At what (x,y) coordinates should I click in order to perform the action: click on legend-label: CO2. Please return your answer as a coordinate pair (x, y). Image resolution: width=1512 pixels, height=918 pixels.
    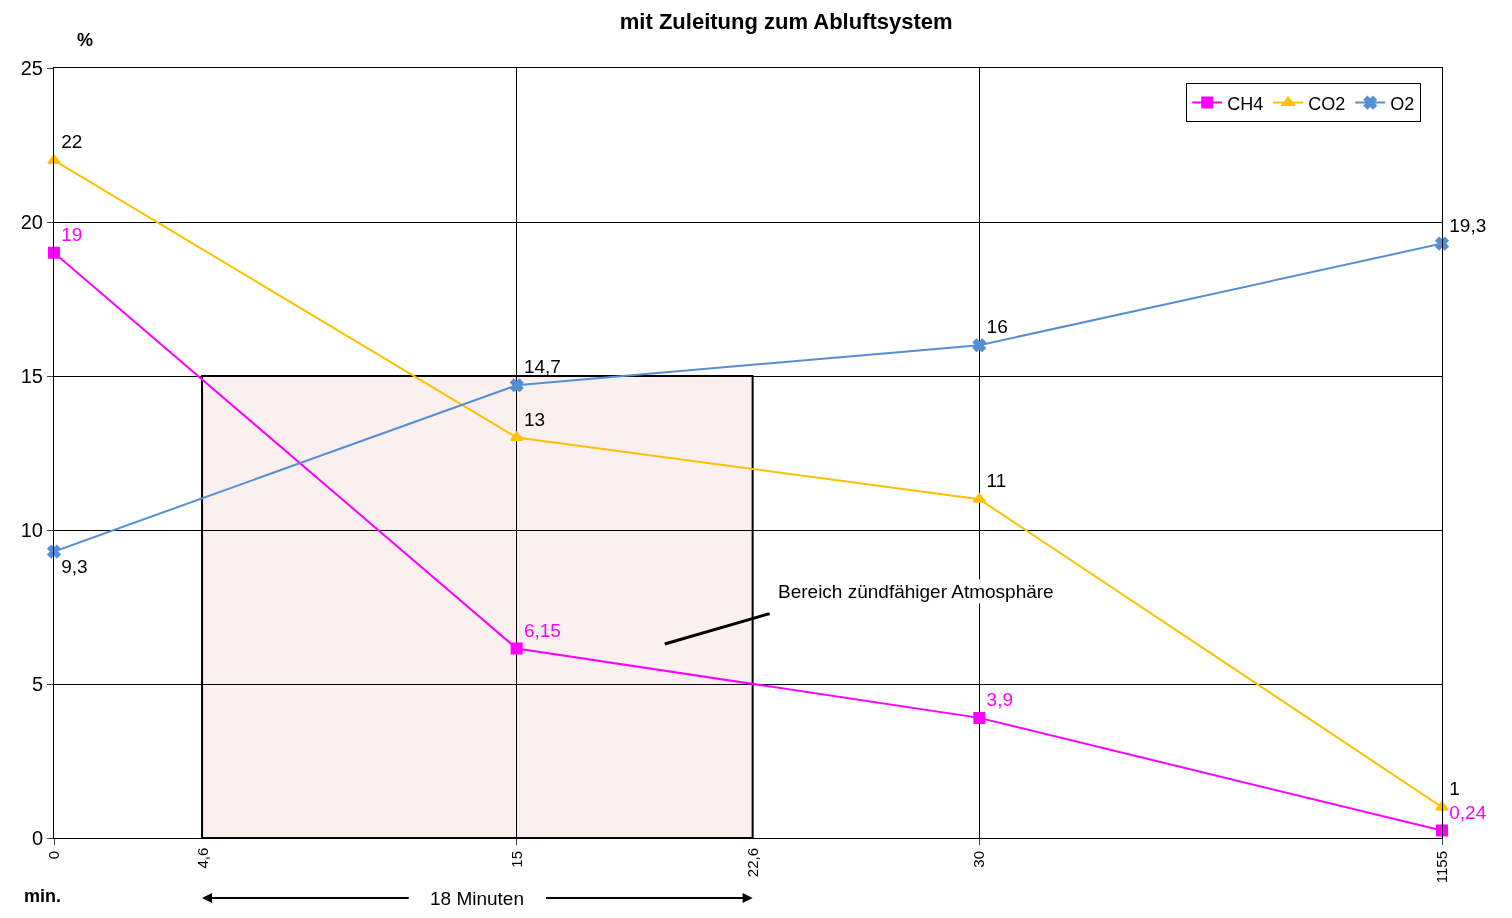
    Looking at the image, I should click on (1327, 103).